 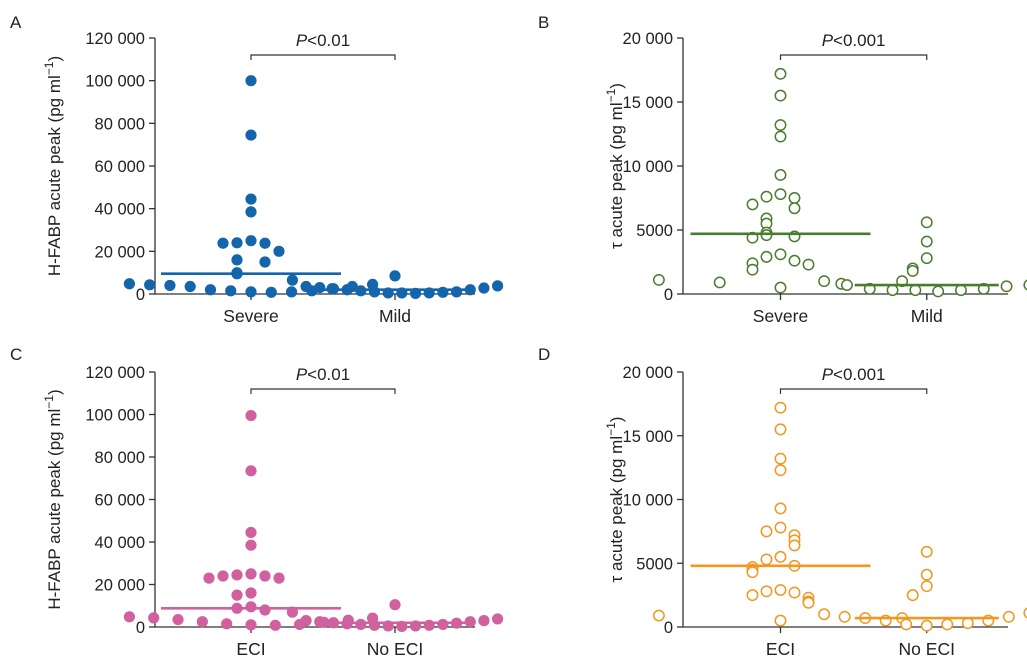 I want to click on panel-letter: C, so click(x=16, y=354).